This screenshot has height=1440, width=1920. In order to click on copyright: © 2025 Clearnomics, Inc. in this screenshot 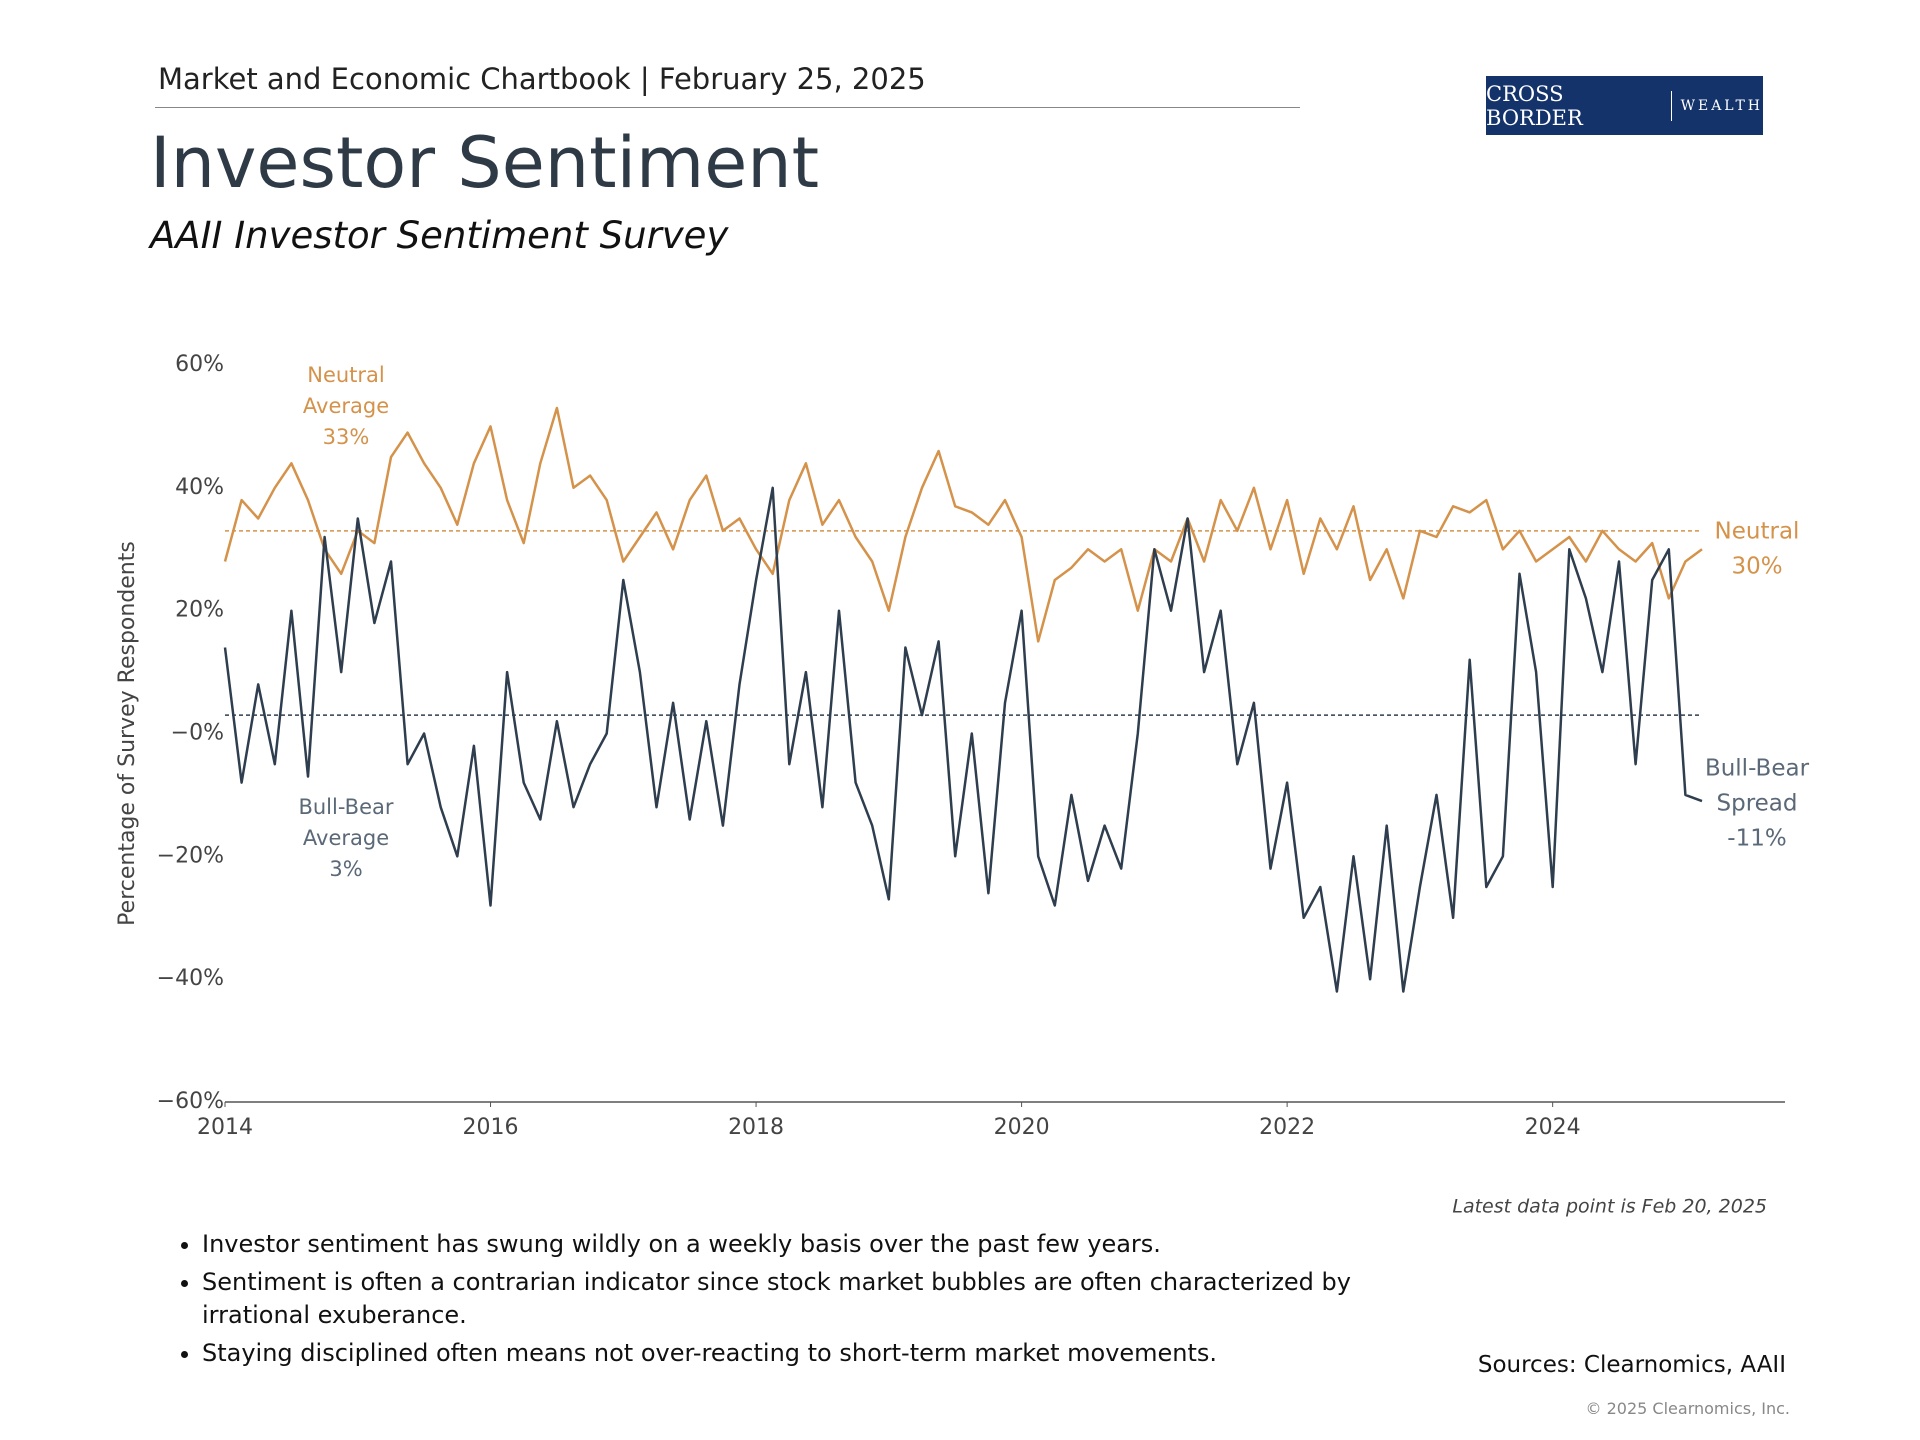, I will do `click(1687, 1408)`.